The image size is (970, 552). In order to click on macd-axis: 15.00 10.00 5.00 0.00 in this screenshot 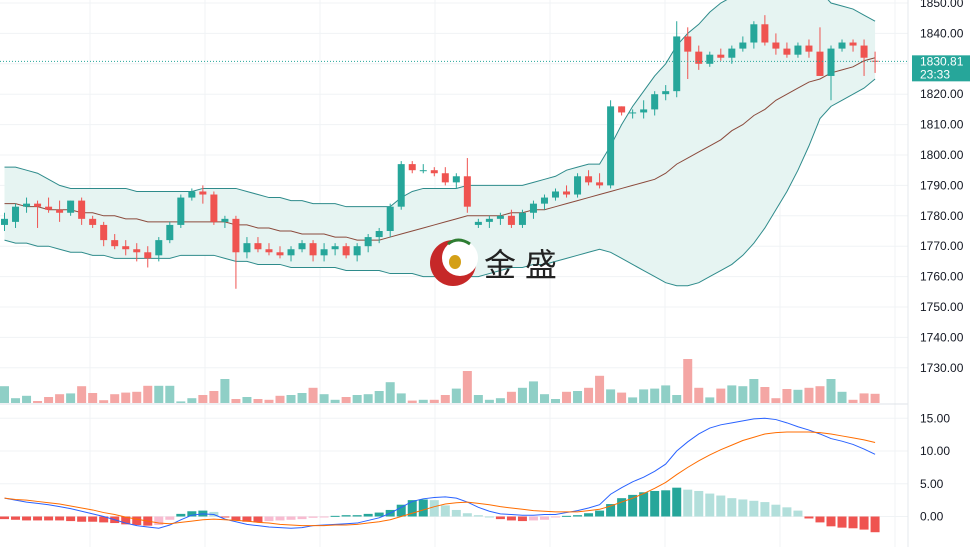, I will do `click(935, 467)`.